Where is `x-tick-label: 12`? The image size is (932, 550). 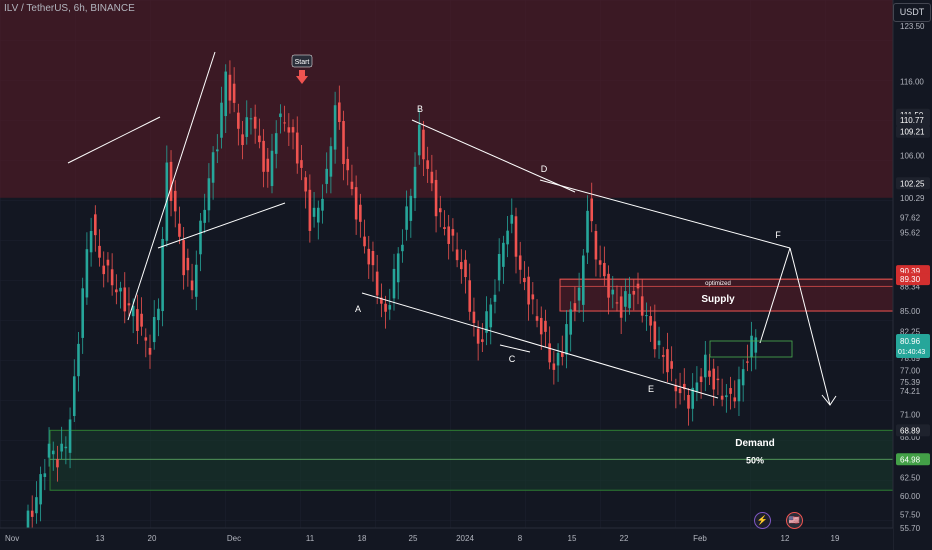
x-tick-label: 12 is located at coordinates (785, 538).